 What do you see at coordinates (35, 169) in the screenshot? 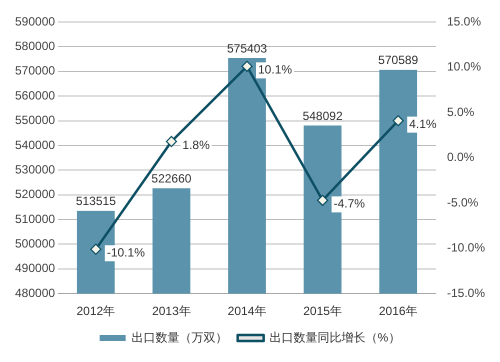
I see `y-tick-label: 530000` at bounding box center [35, 169].